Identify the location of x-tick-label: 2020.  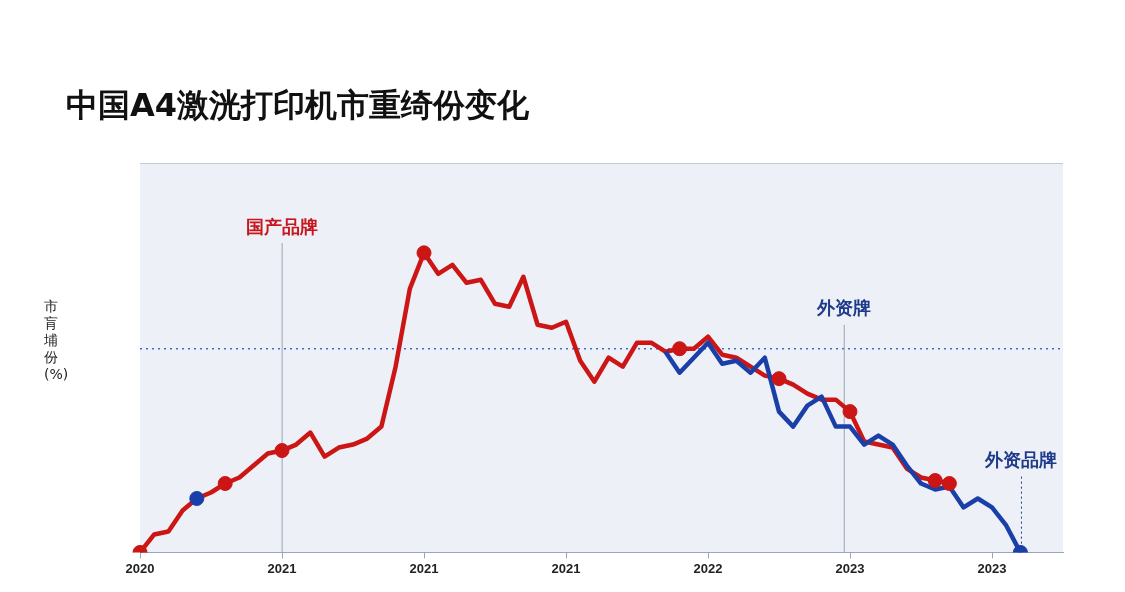
(140, 568).